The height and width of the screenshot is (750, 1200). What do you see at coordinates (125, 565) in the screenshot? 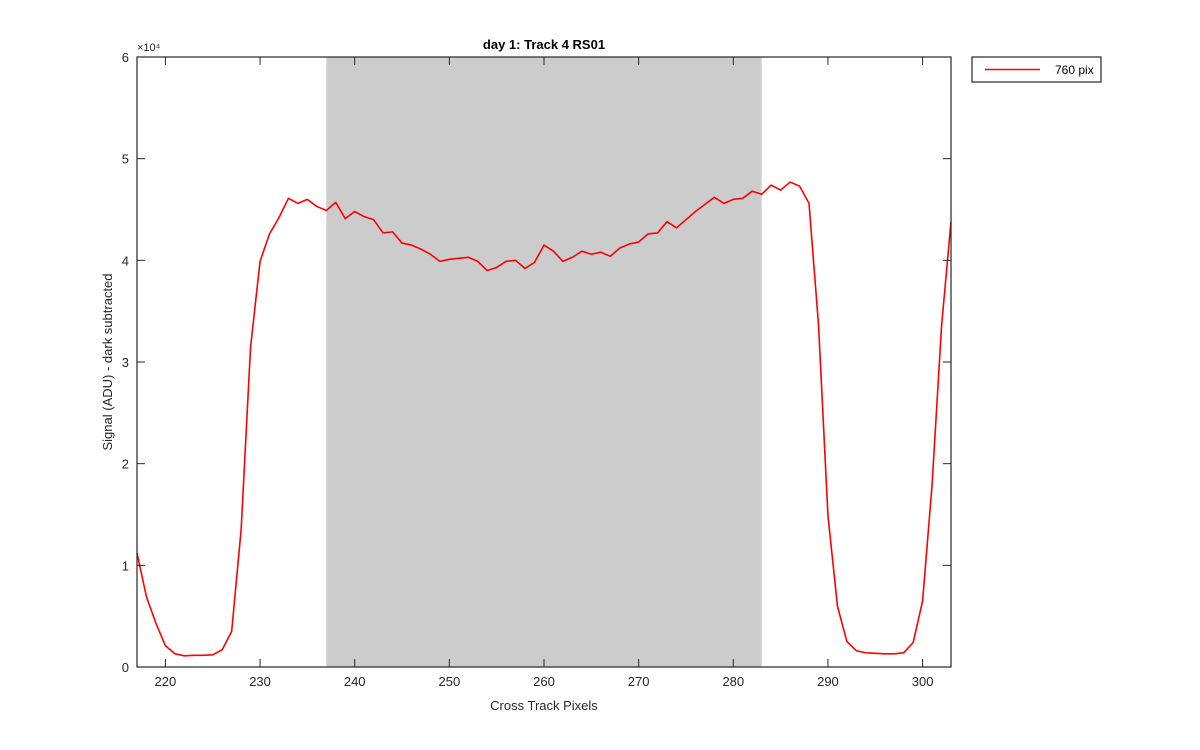
I see `y-tick-label: 1` at bounding box center [125, 565].